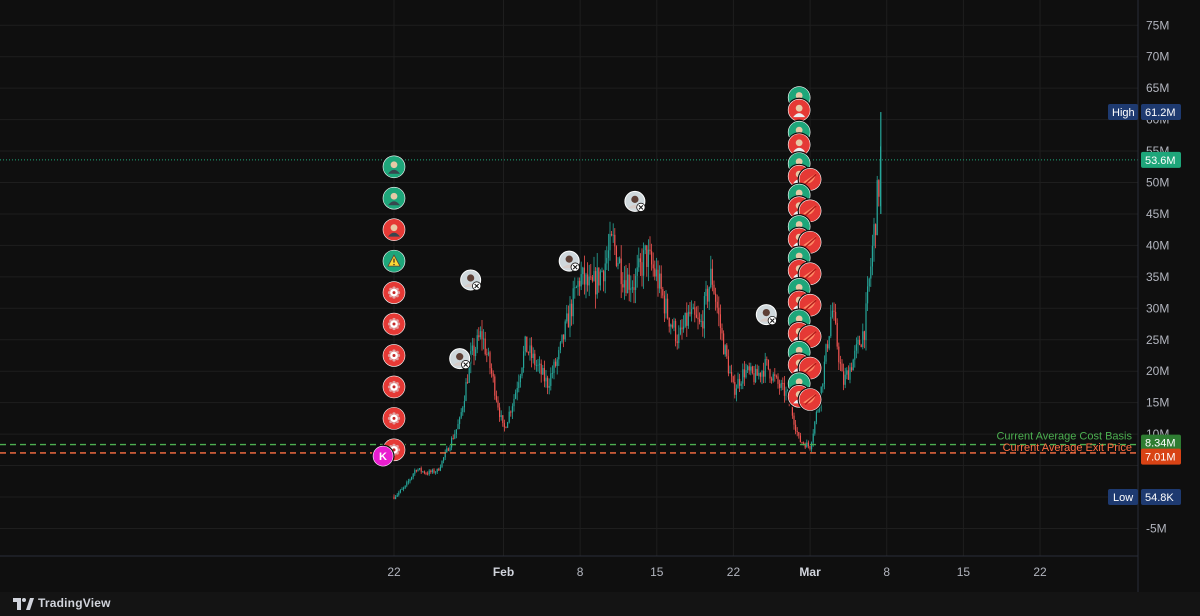 Image resolution: width=1200 pixels, height=616 pixels. Describe the element at coordinates (383, 456) in the screenshot. I see `trade-marker-k-letter-icon: K` at that location.